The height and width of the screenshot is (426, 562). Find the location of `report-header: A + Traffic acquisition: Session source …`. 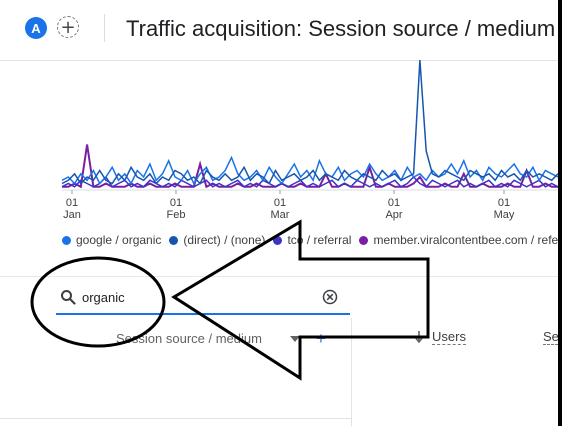

report-header: A + Traffic acquisition: Session source … is located at coordinates (279, 30).